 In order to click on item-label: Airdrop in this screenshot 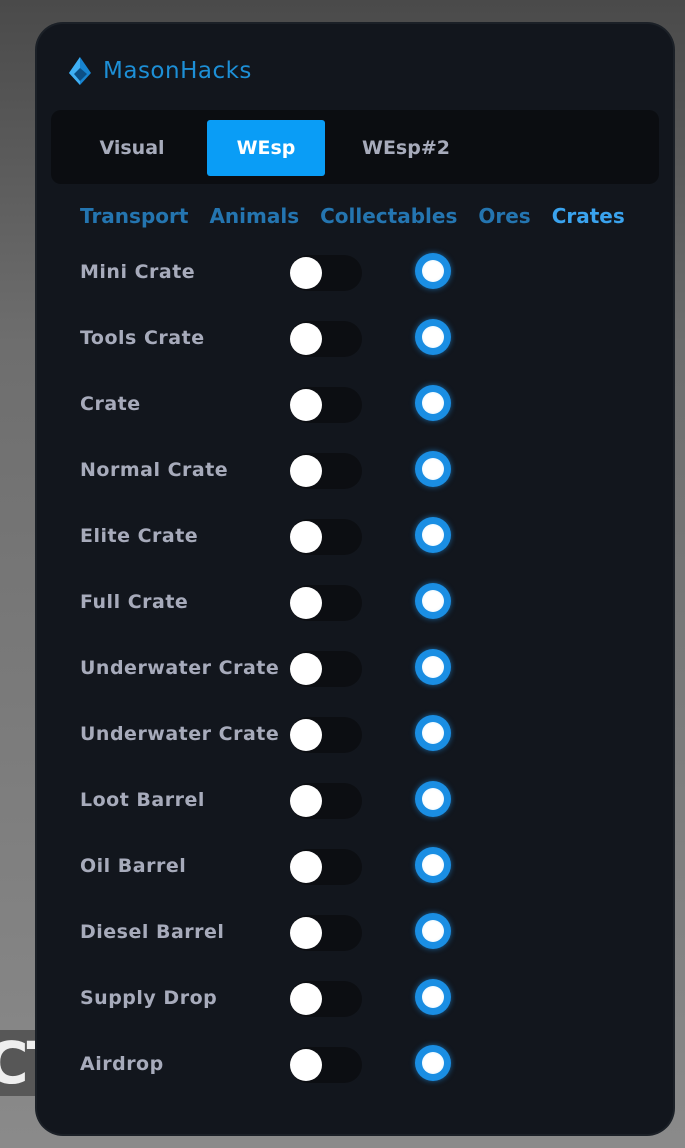, I will do `click(122, 1064)`.